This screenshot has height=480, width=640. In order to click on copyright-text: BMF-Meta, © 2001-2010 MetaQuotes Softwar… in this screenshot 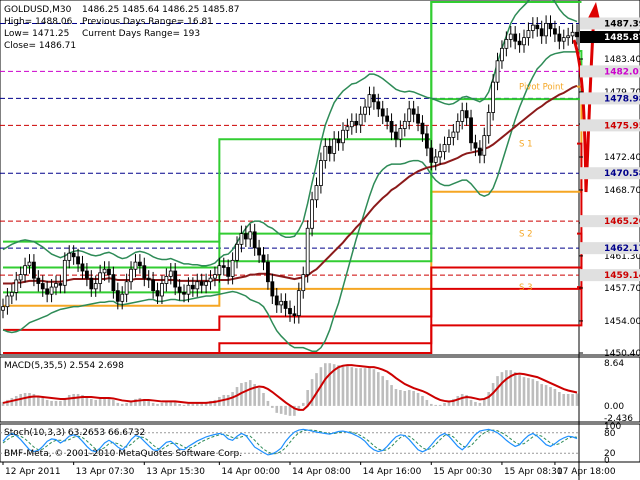, I will do `click(123, 454)`.